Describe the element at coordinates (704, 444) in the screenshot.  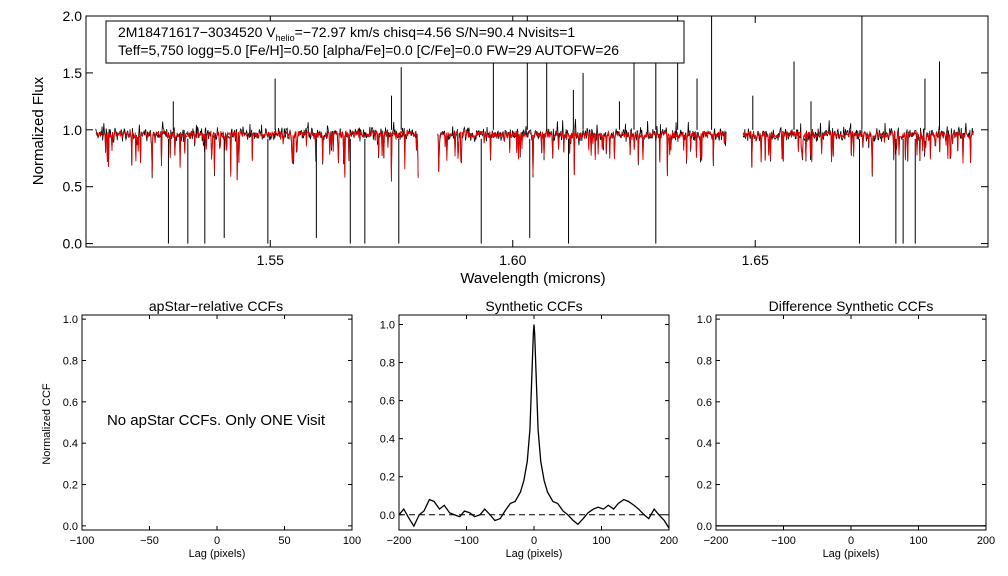
I see `difference-ccf-ytick-label: 0.4` at that location.